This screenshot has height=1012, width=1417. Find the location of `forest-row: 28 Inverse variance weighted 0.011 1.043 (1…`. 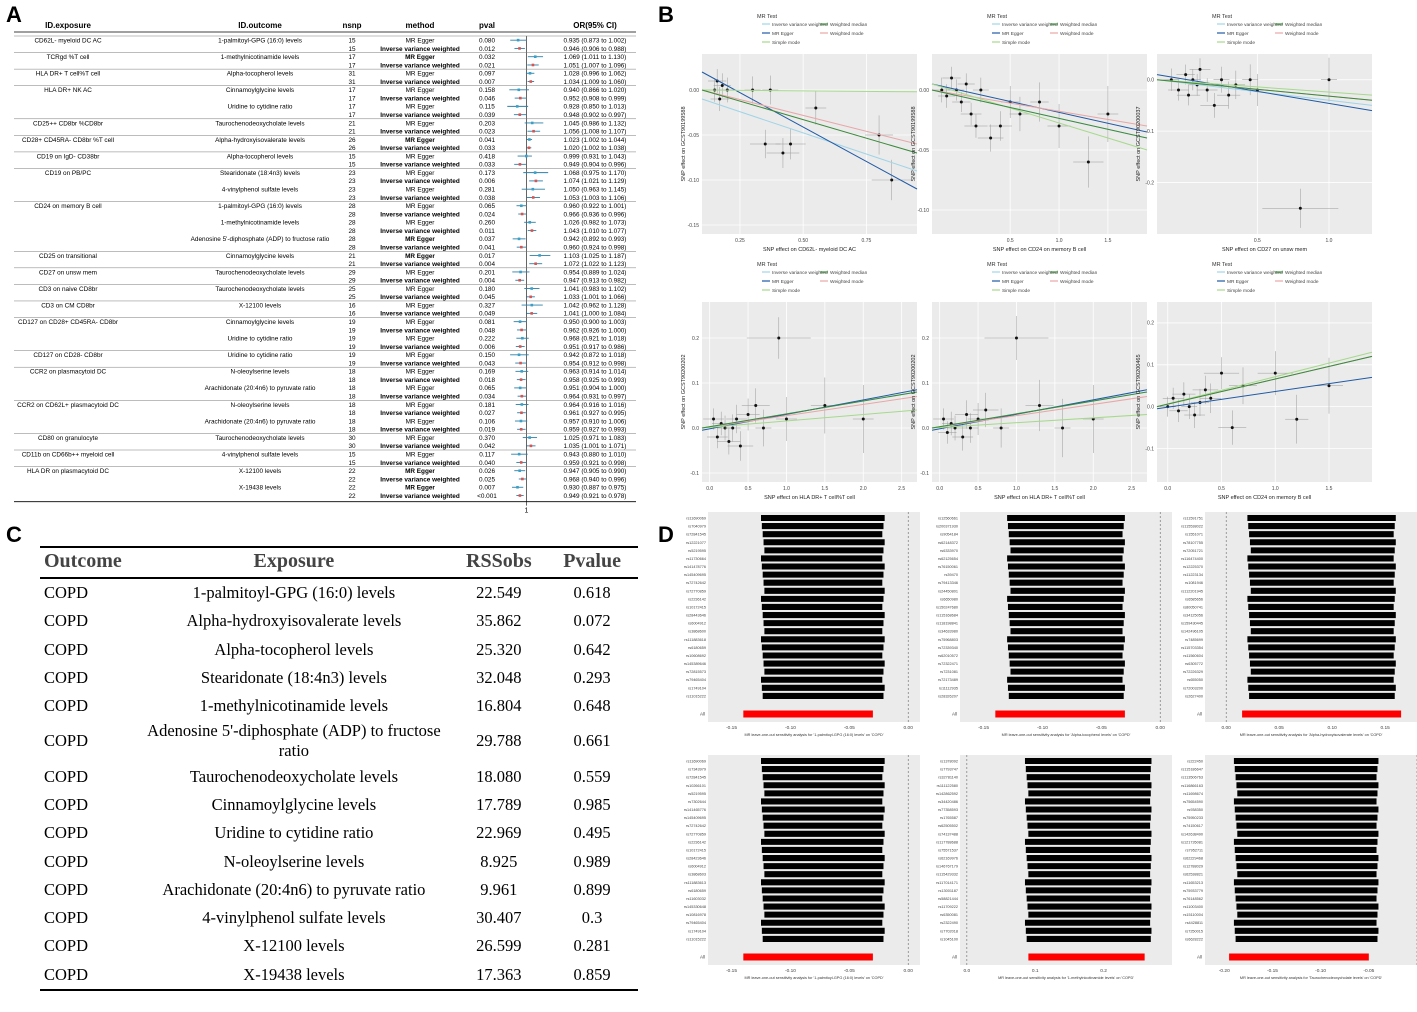

forest-row: 28 Inverse variance weighted 0.011 1.043 (1… is located at coordinates (487, 231).